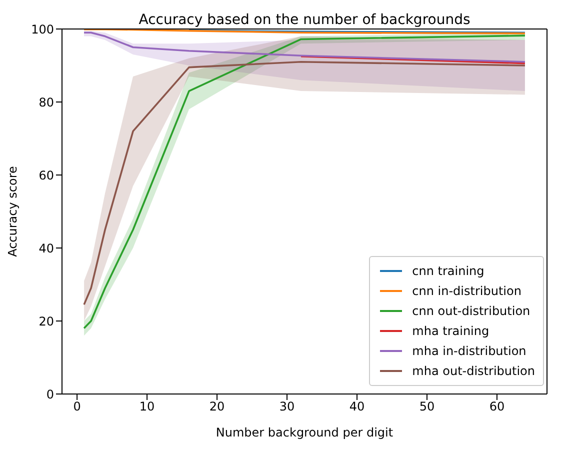  What do you see at coordinates (287, 407) in the screenshot?
I see `x-tick-label: 30` at bounding box center [287, 407].